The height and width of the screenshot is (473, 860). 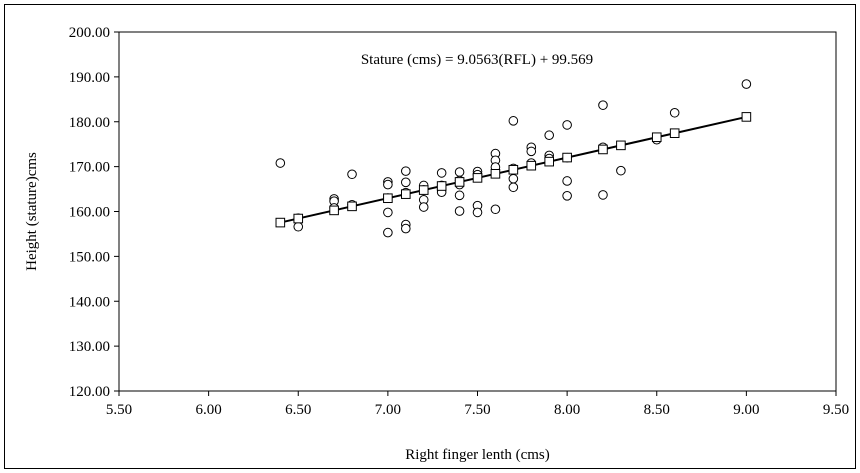 I want to click on y-tick-label: 140.00, so click(x=89, y=302).